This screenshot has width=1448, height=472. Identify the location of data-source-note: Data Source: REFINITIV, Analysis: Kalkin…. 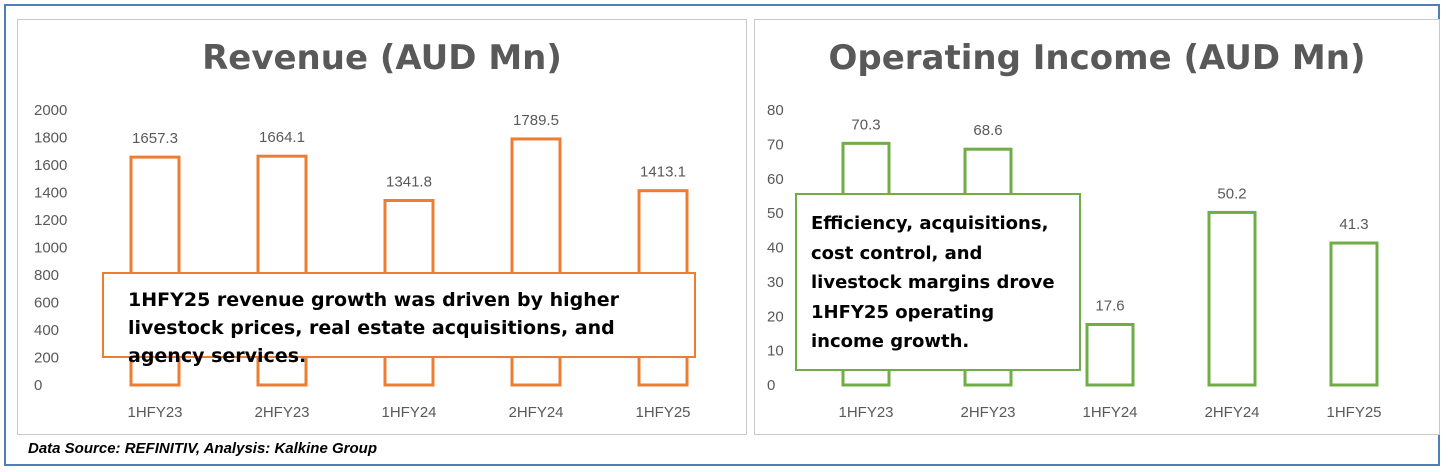
(202, 448).